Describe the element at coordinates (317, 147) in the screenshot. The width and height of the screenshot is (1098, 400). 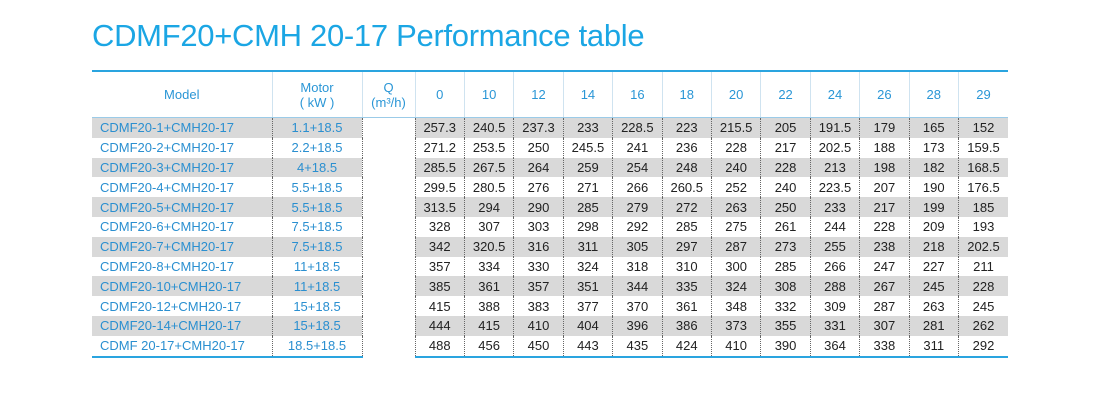
I see `motor-cell: 2.2+18.5` at that location.